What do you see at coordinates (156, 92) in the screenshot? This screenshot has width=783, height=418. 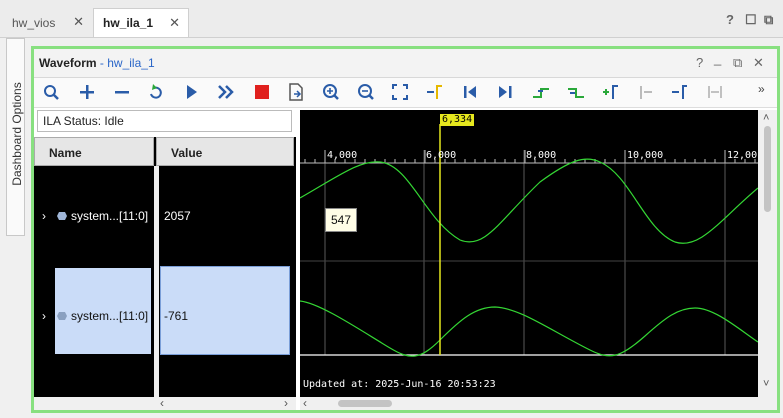 I see `refresh-icon` at bounding box center [156, 92].